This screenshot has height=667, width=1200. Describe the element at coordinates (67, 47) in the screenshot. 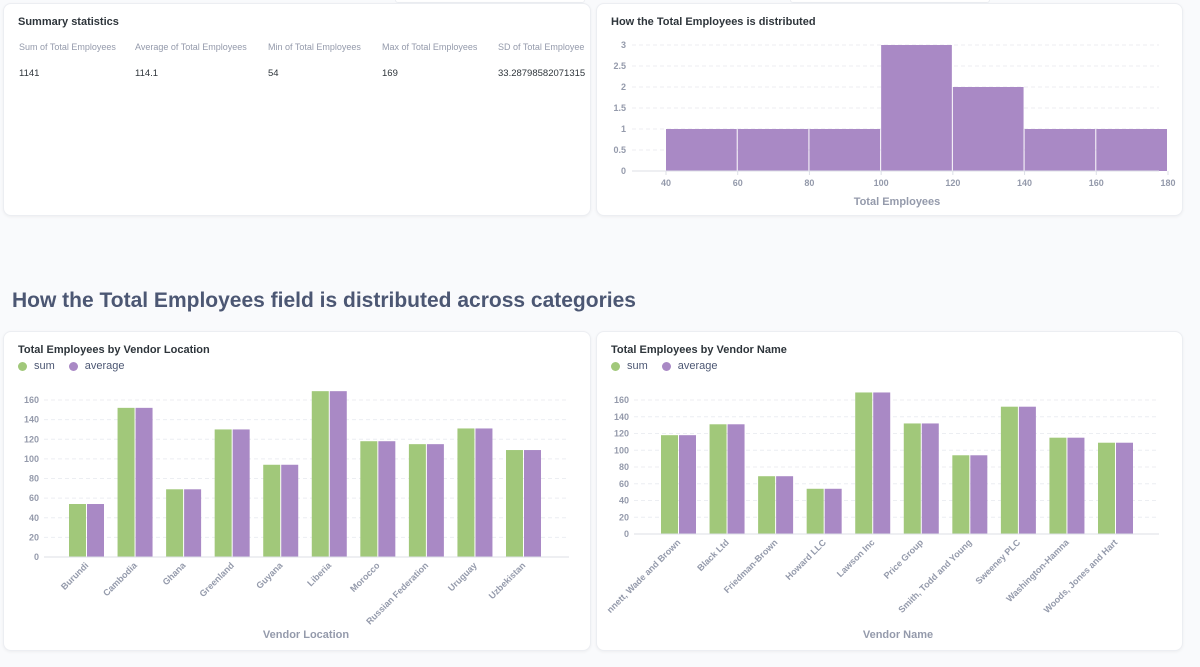

I see `header-sum: Sum of Total Employees` at that location.